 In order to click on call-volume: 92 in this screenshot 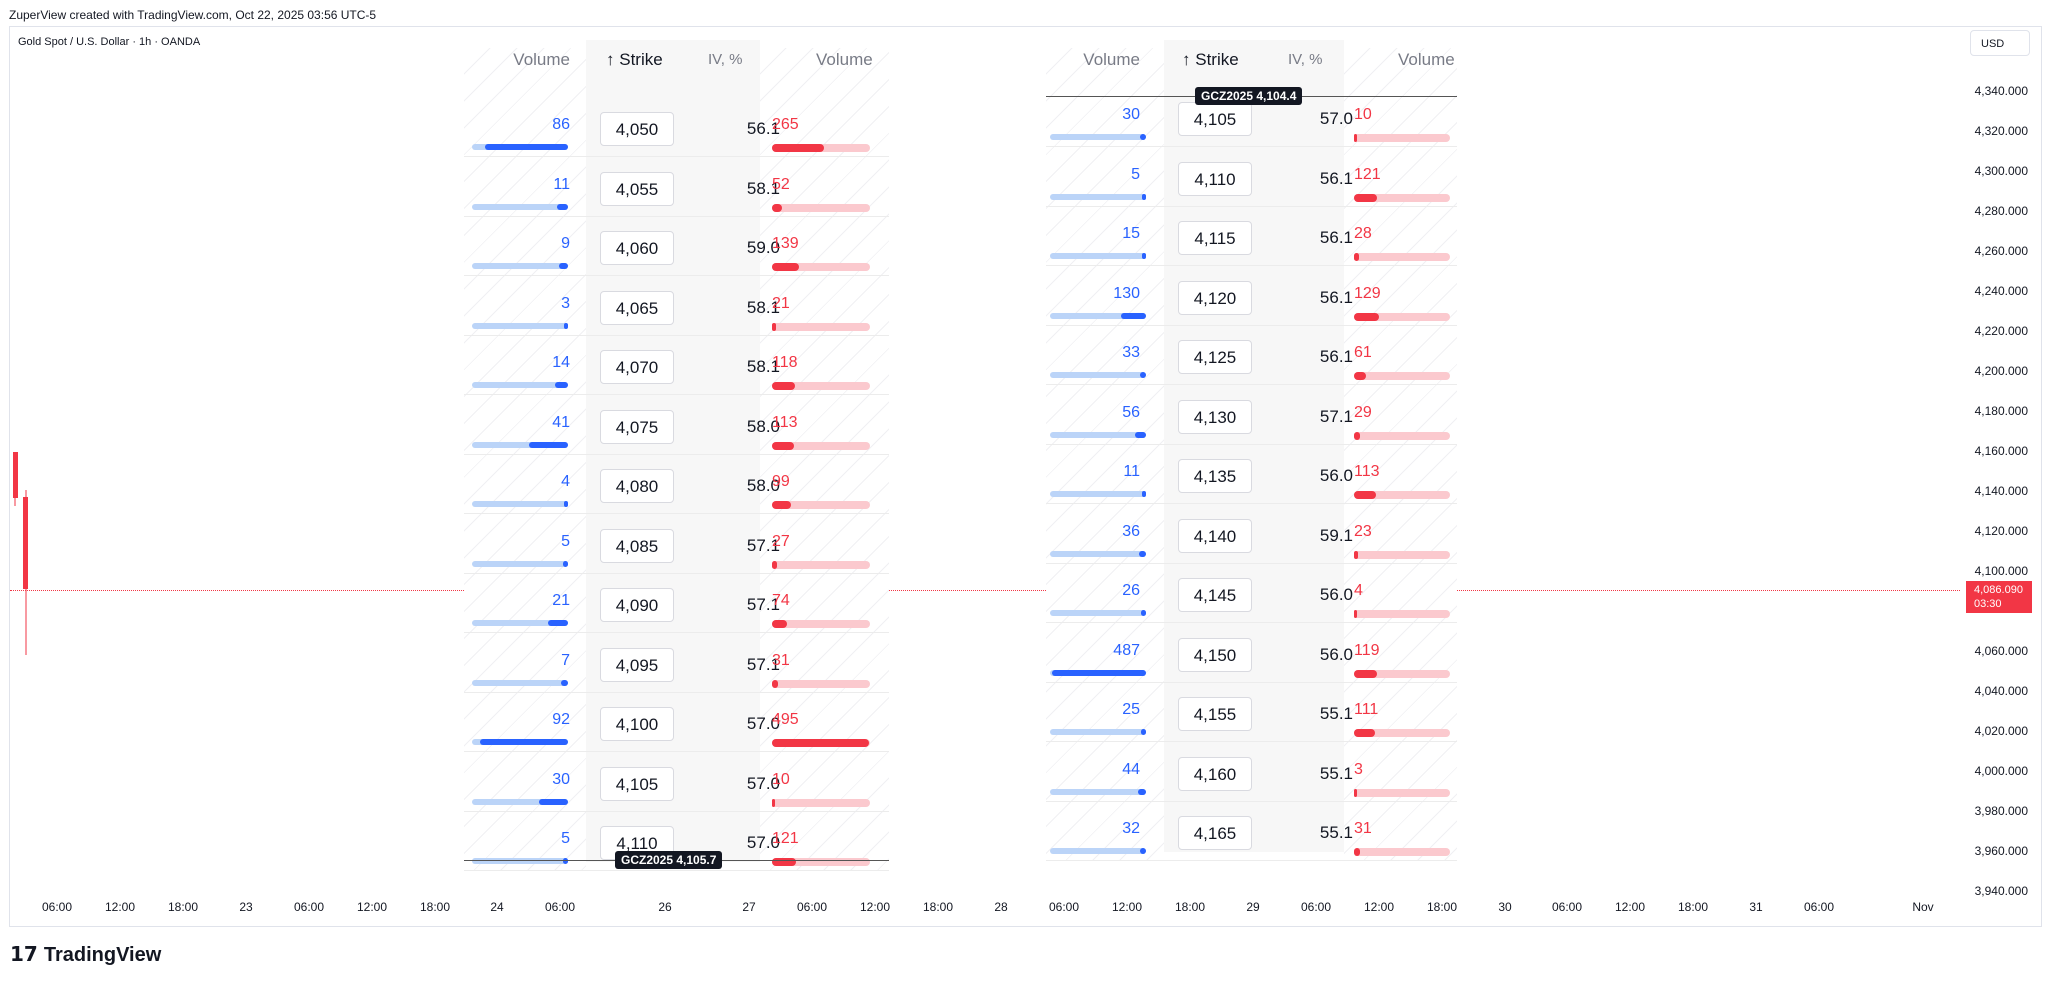, I will do `click(561, 719)`.